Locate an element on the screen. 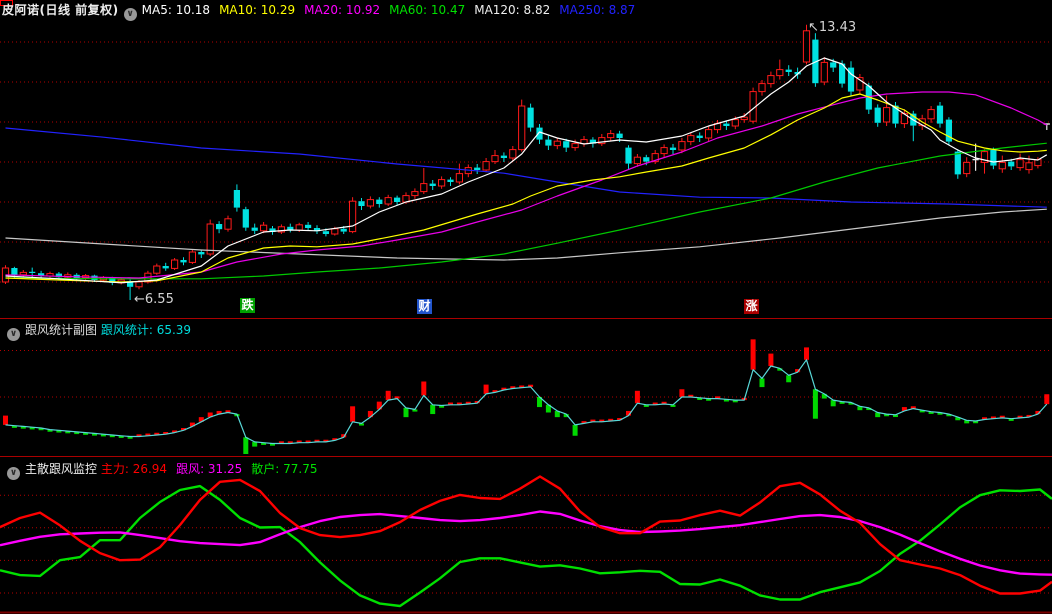 The width and height of the screenshot is (1052, 614). watermark-财: 财 is located at coordinates (424, 306).